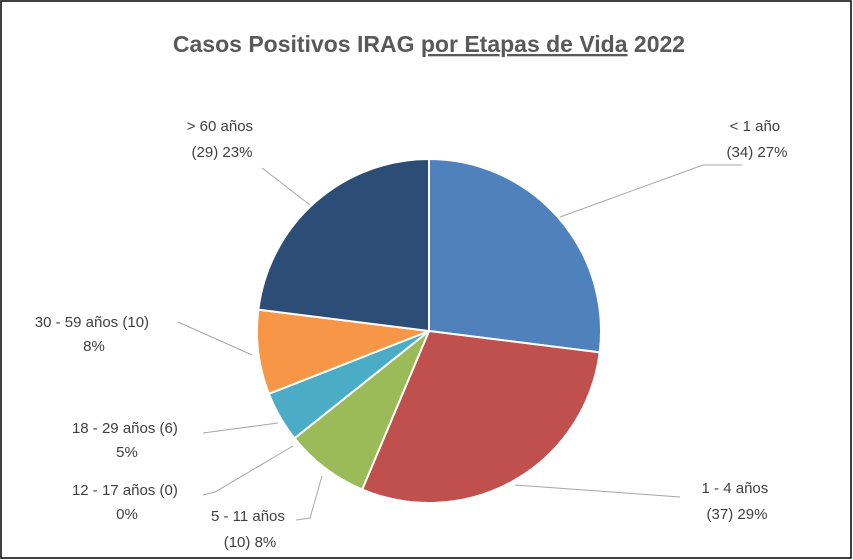 The height and width of the screenshot is (560, 853). Describe the element at coordinates (740, 152) in the screenshot. I see `label-count: (34)` at that location.